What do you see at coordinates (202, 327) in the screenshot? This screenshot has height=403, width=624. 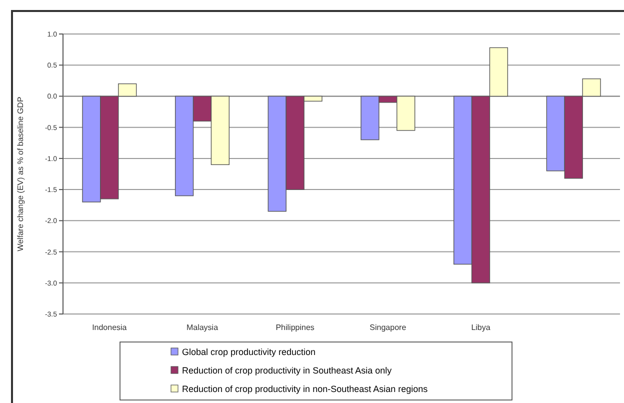 I see `x-tick-label: Malaysia` at bounding box center [202, 327].